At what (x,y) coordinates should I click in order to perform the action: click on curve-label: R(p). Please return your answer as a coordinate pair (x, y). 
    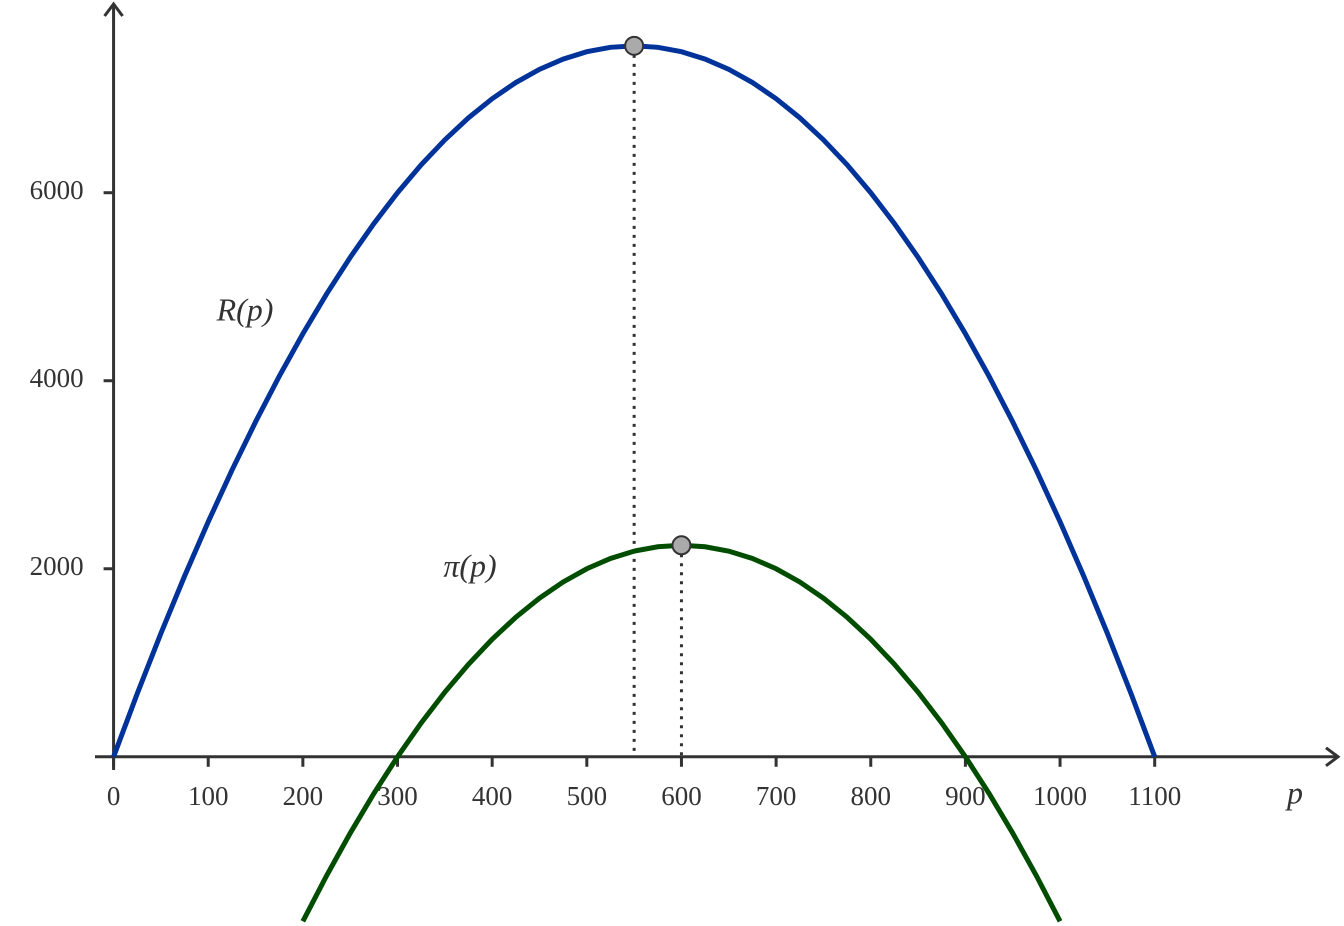
    Looking at the image, I should click on (245, 309).